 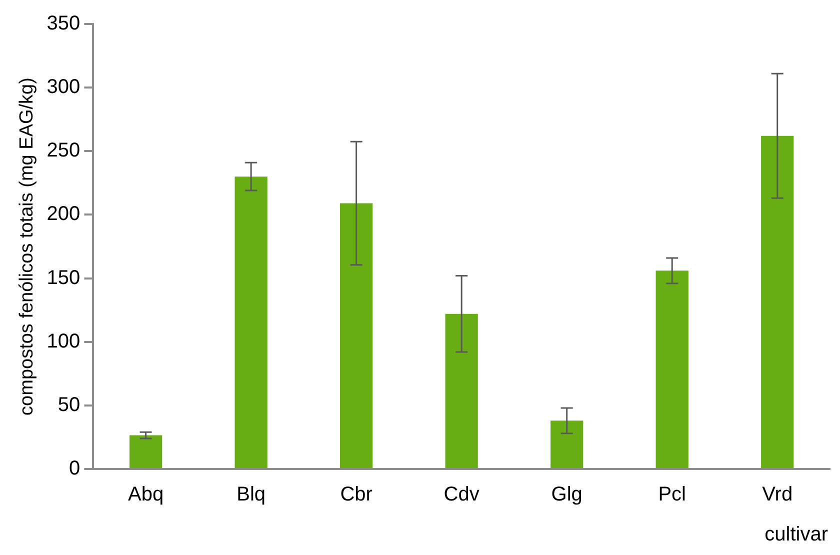 What do you see at coordinates (69, 405) in the screenshot?
I see `y-tick-label: 50` at bounding box center [69, 405].